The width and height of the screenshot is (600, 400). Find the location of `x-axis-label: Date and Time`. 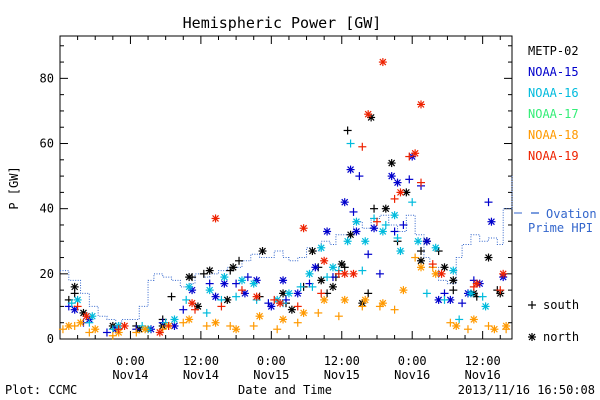

x-axis-label: Date and Time is located at coordinates (285, 390).